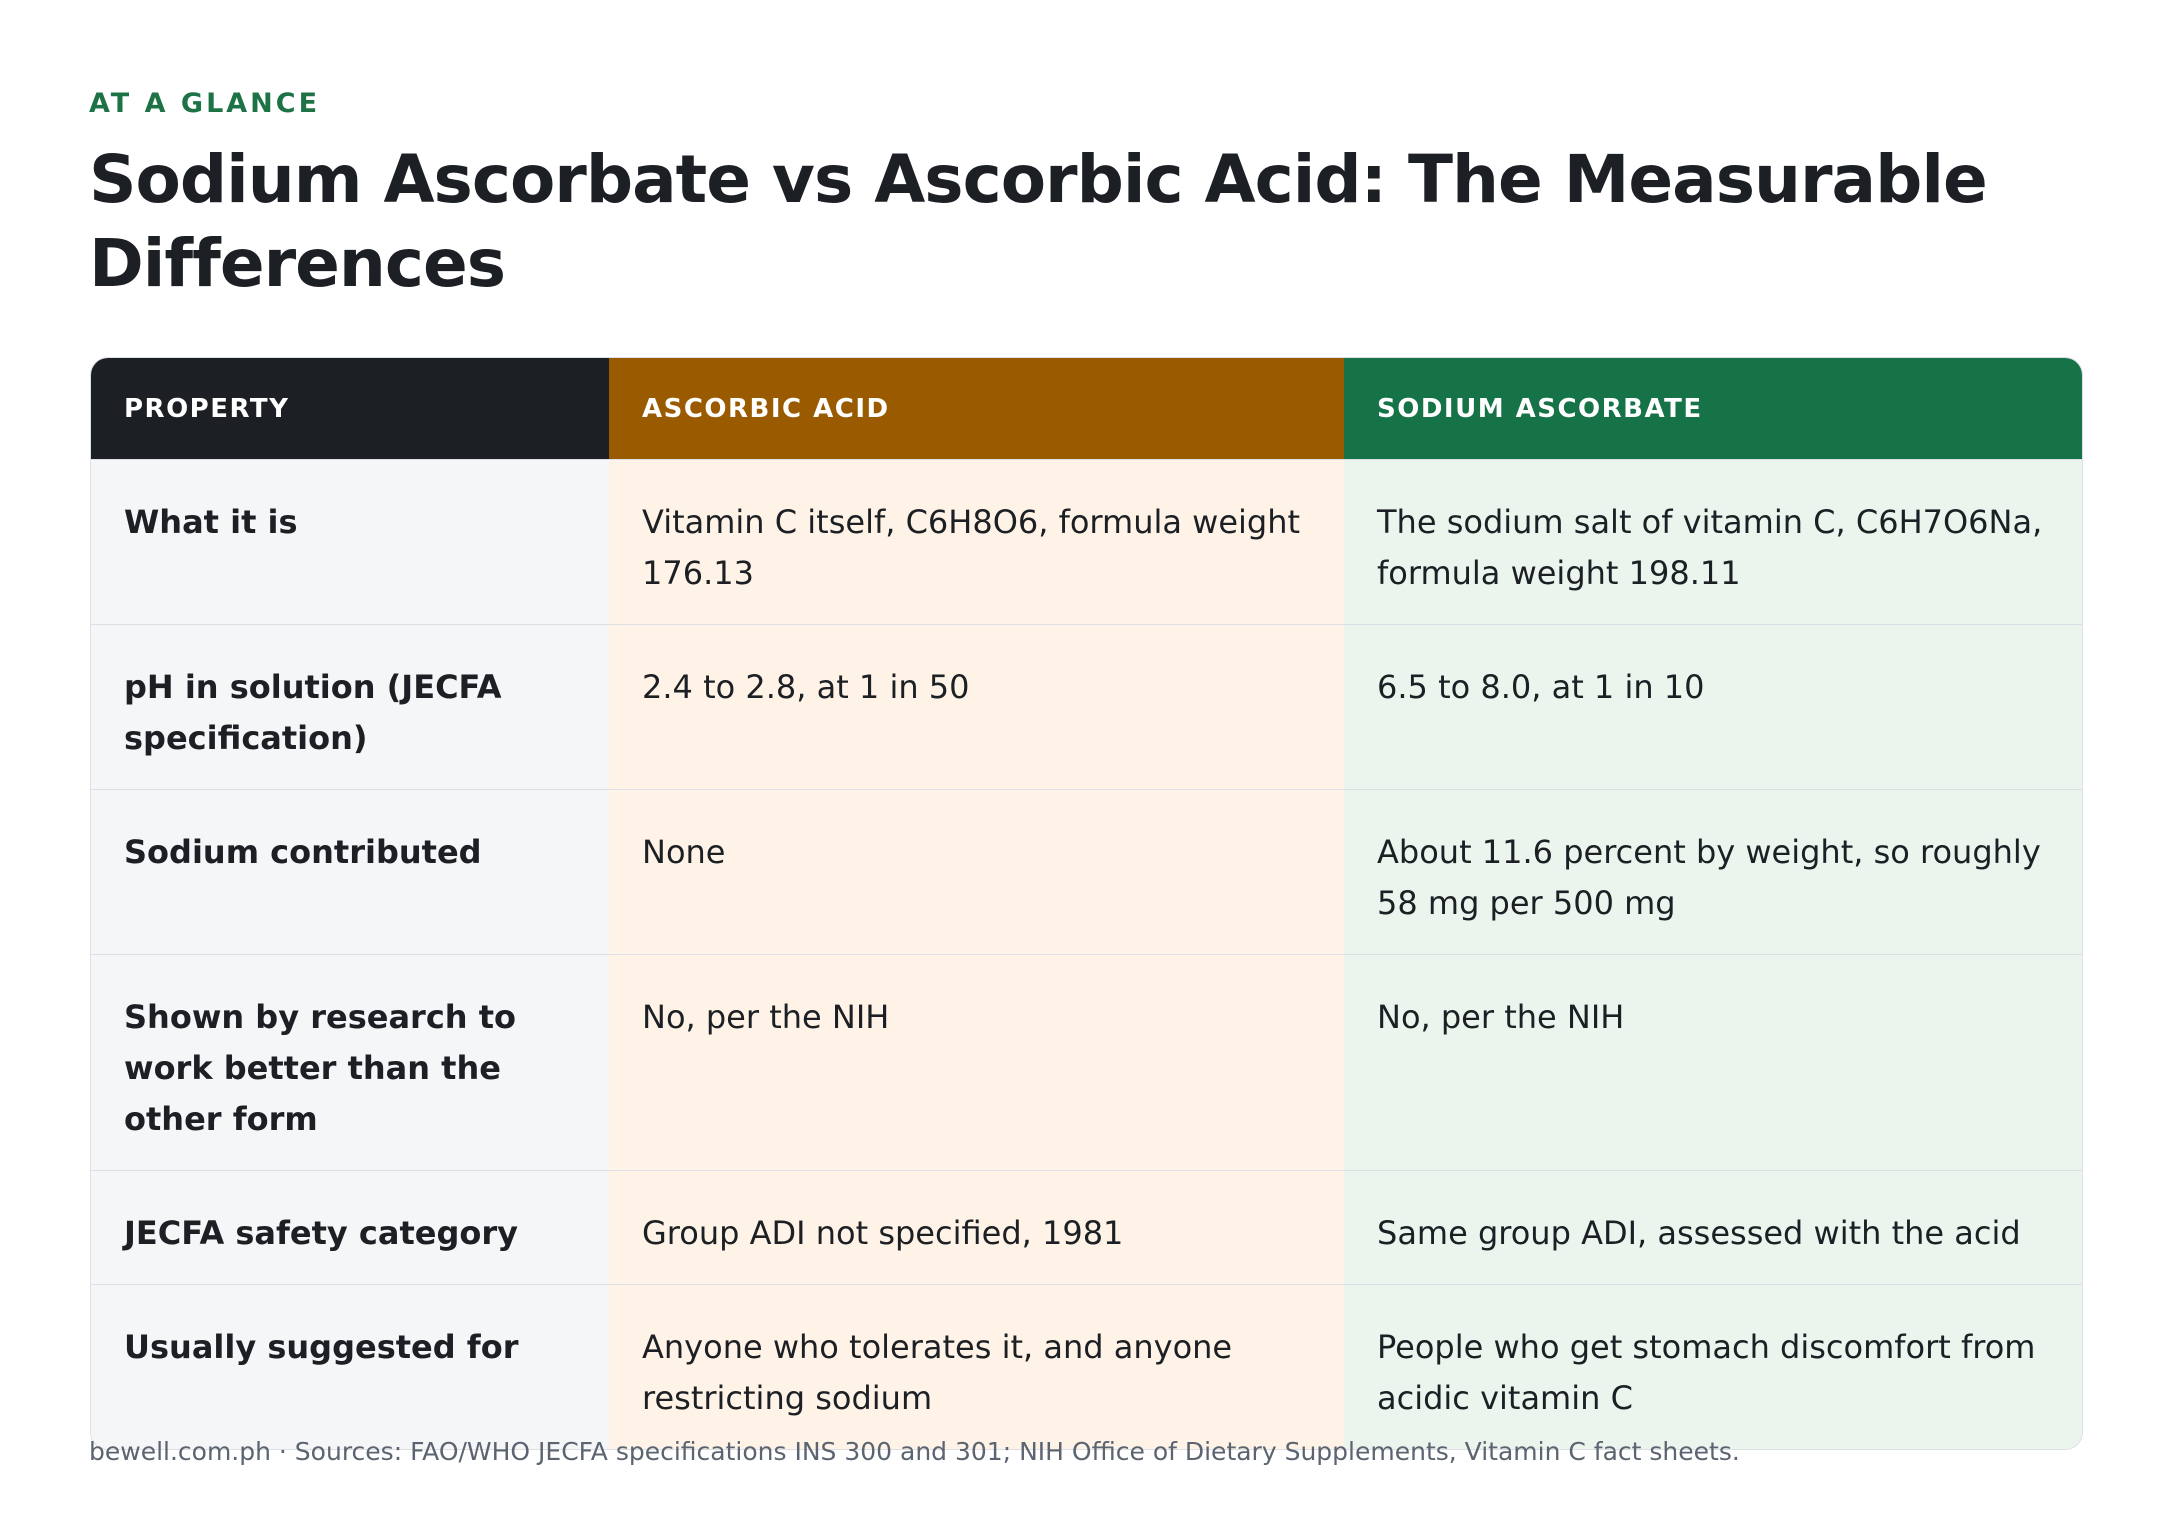 This screenshot has height=1530, width=2160. I want to click on column-header: SODIUM ASCORBATE, so click(1713, 409).